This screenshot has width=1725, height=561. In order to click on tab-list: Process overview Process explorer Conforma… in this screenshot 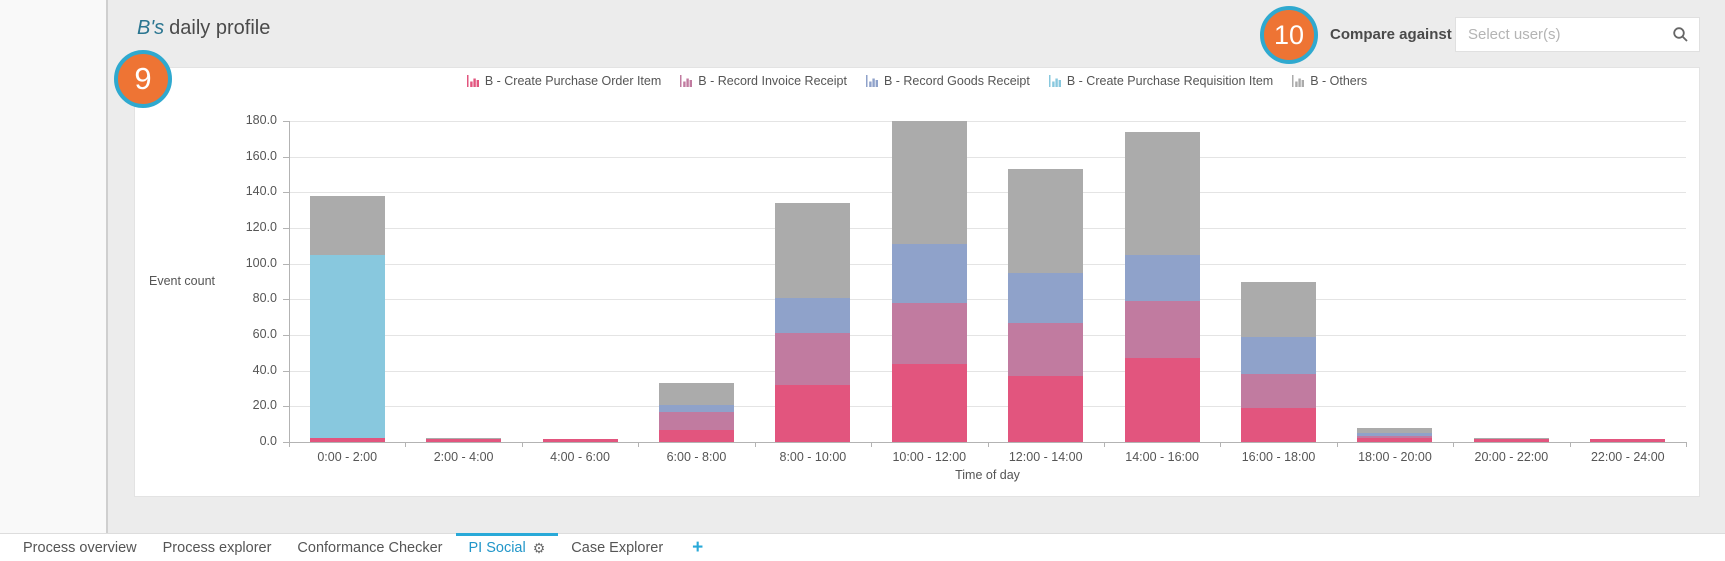, I will do `click(343, 547)`.